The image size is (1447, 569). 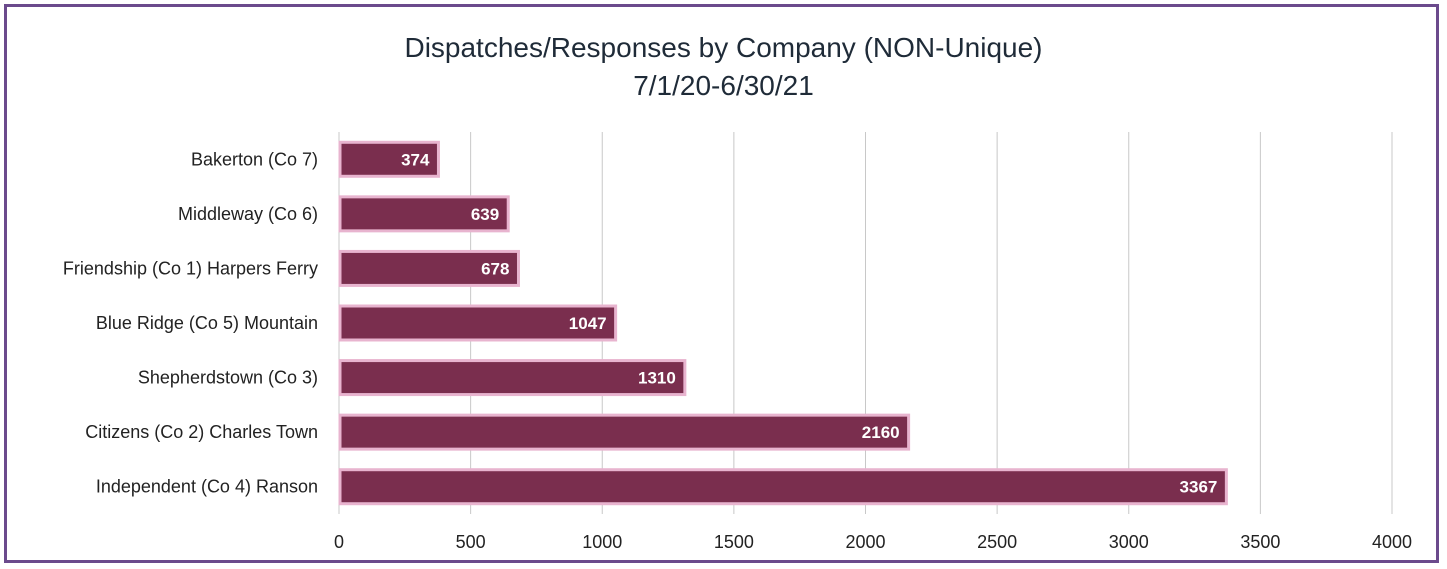 I want to click on x-tick-label: 2000, so click(x=865, y=542).